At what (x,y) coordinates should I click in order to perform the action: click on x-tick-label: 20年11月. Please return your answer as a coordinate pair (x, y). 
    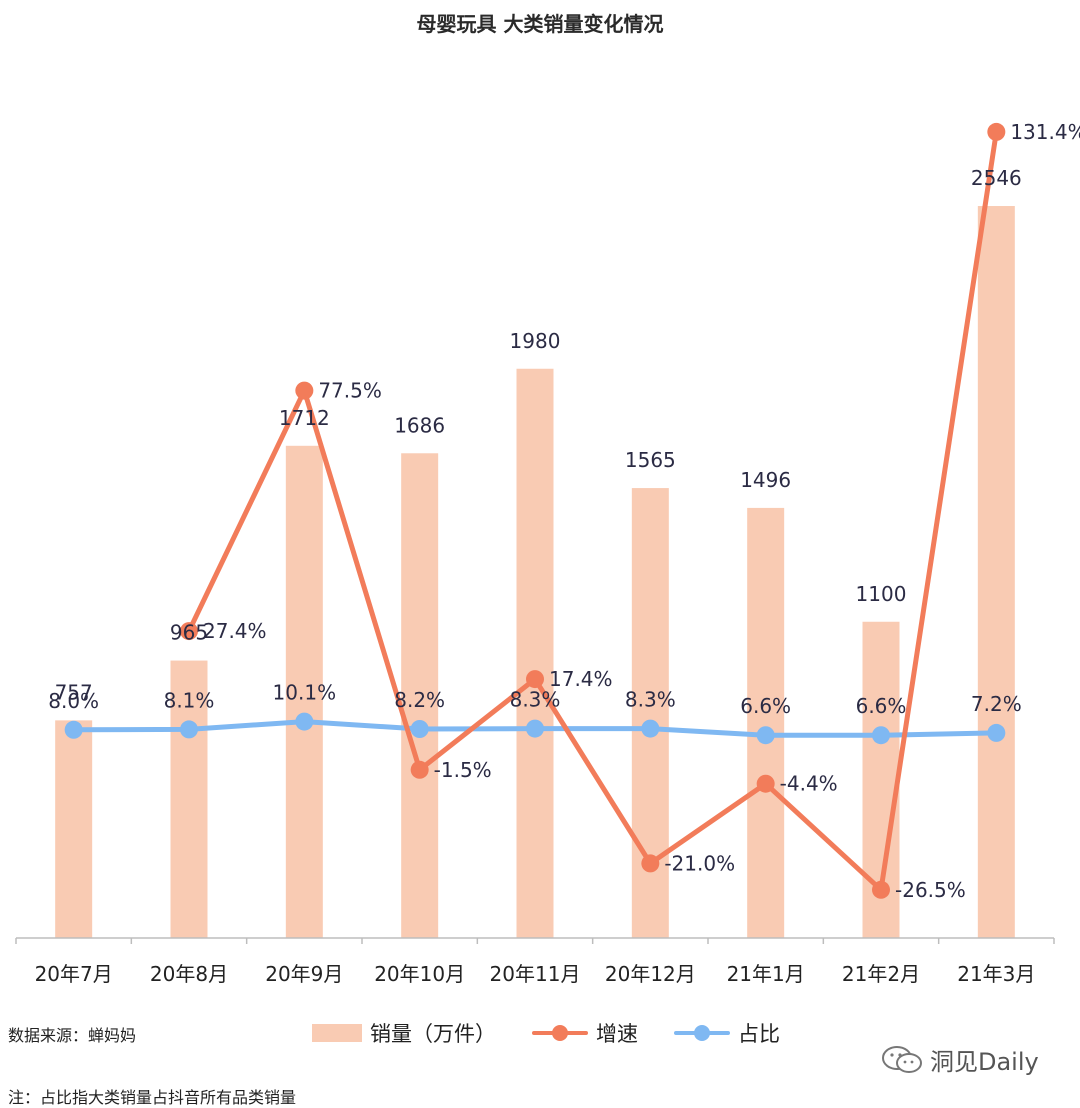
    Looking at the image, I should click on (535, 974).